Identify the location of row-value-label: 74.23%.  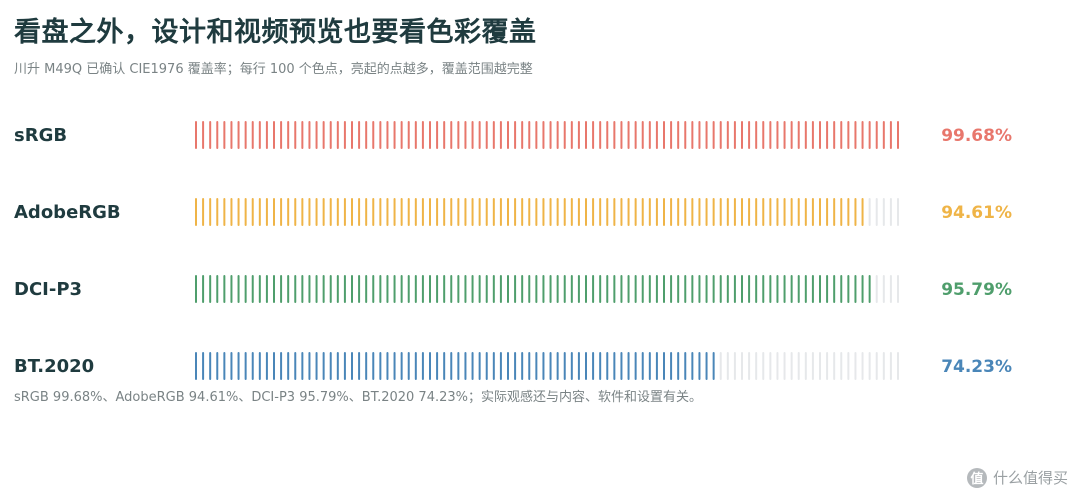
(976, 367).